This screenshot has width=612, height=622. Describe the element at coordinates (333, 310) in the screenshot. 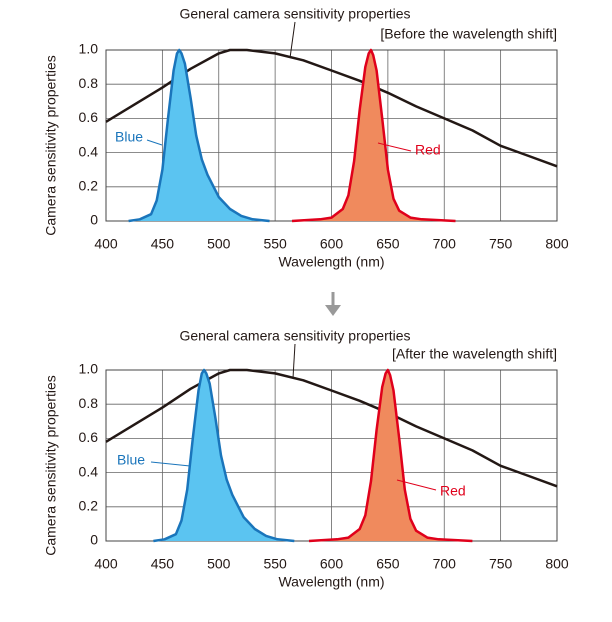

I see `arrow-head` at that location.